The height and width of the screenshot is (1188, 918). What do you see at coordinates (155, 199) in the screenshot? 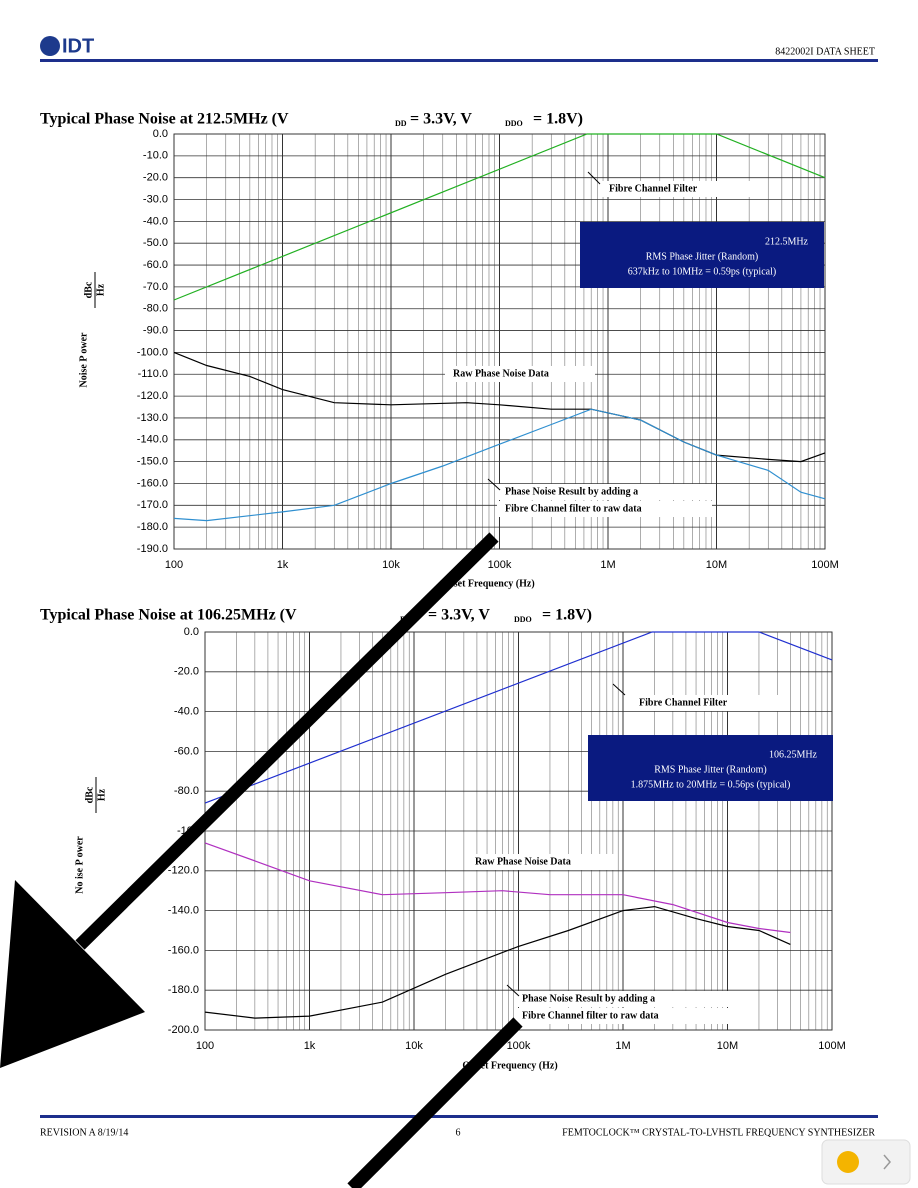
I see `y-tick-label: -30.0` at bounding box center [155, 199].